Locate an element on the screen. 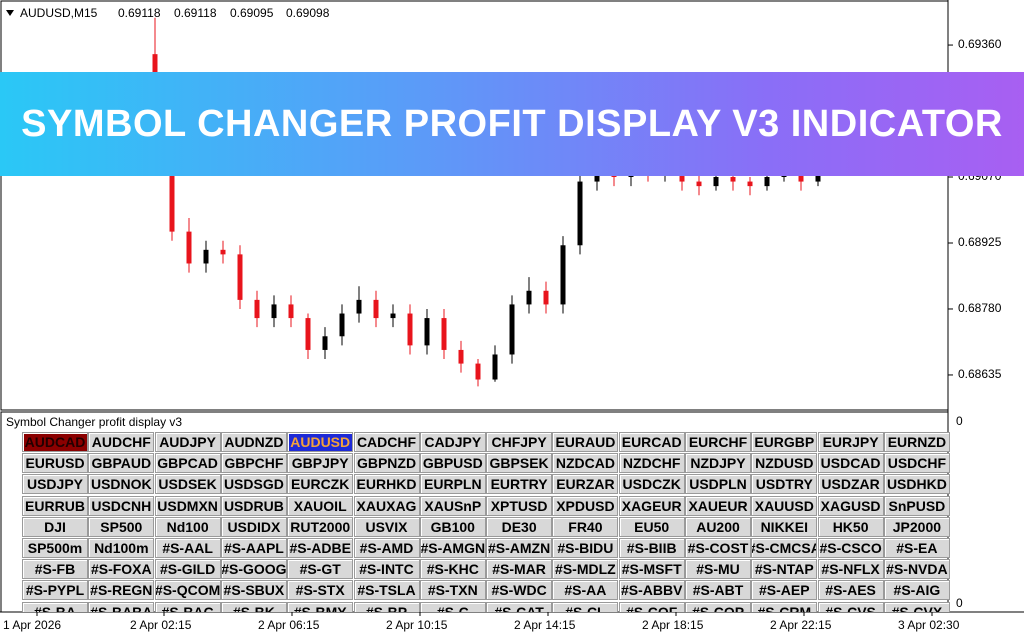 The width and height of the screenshot is (1024, 640). symbol-button: NZDCAD is located at coordinates (585, 463).